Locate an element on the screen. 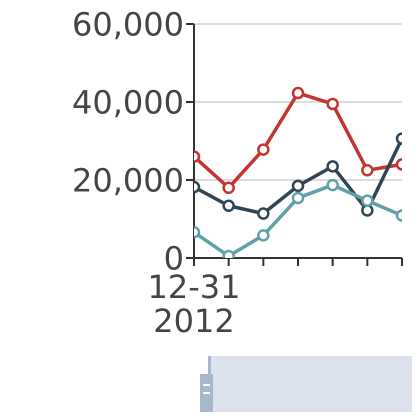 This screenshot has width=420, height=420. y-tick-label: 60,000 is located at coordinates (128, 24).